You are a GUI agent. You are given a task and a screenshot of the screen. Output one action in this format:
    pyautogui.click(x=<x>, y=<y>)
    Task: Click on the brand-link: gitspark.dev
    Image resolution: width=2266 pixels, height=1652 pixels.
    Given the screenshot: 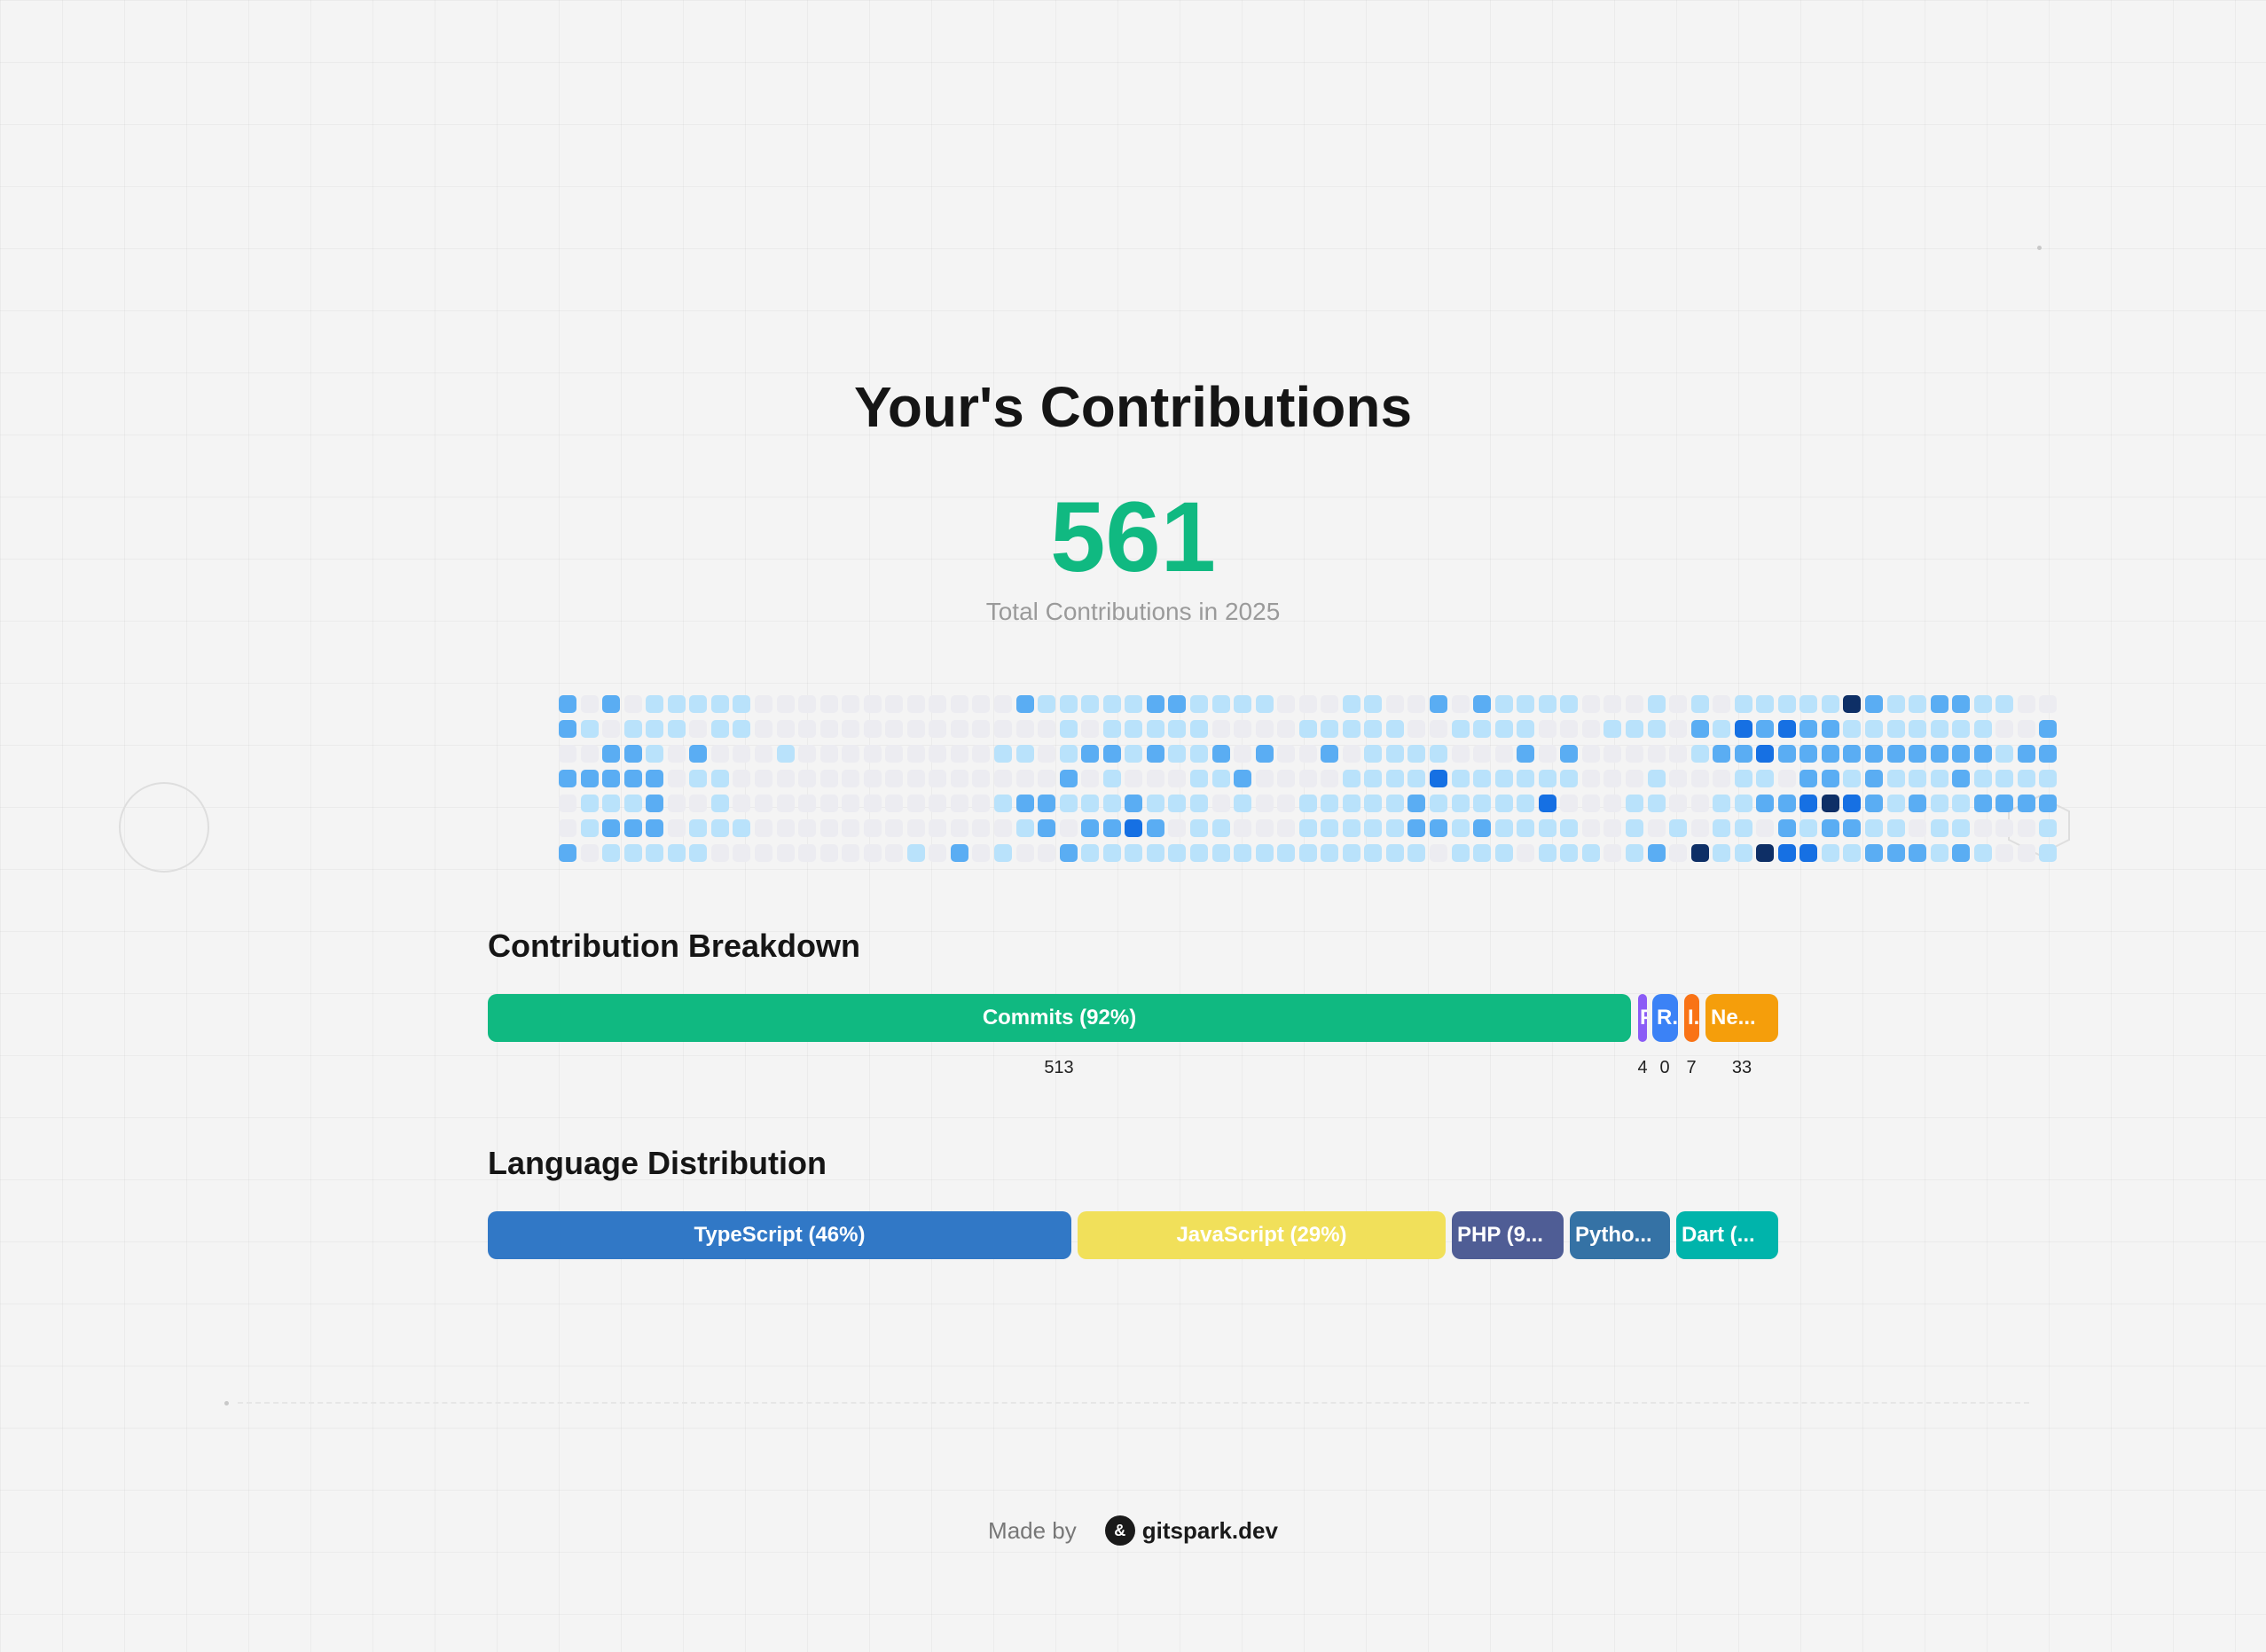 What is the action you would take?
    pyautogui.click(x=1209, y=1530)
    